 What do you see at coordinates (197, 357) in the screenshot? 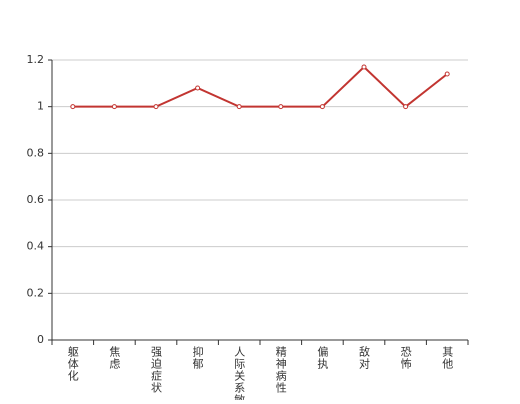
I see `x-tick-label: 抑郁` at bounding box center [197, 357].